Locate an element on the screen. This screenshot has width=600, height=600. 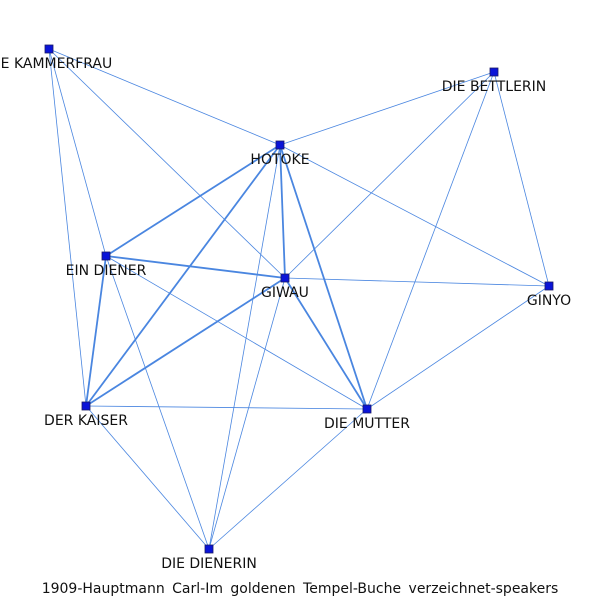
node-giwau is located at coordinates (285, 278).